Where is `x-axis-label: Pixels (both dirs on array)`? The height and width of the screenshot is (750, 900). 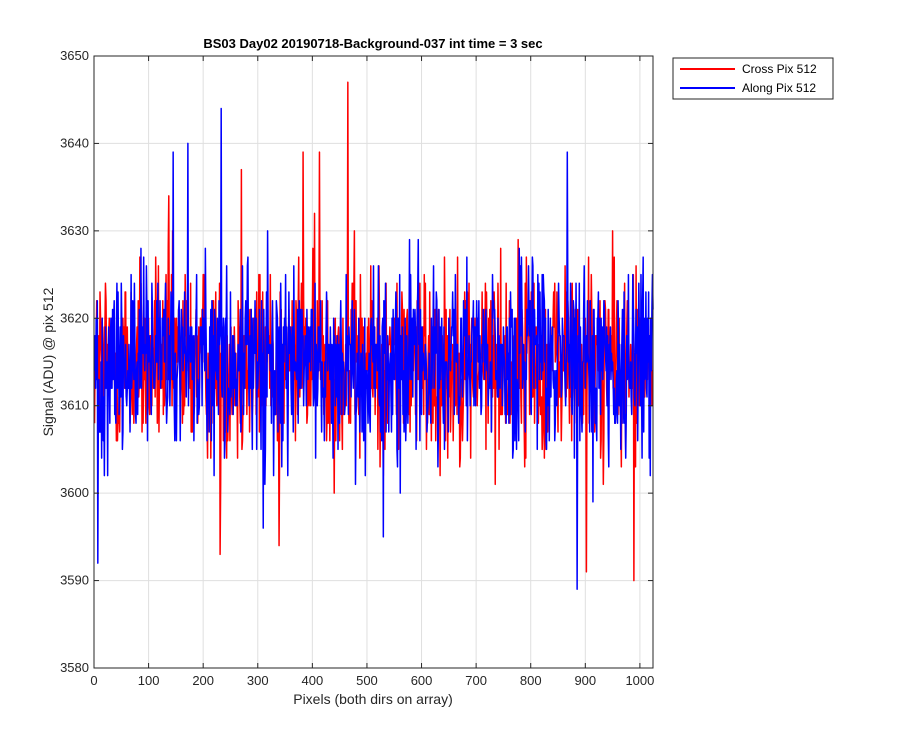
x-axis-label: Pixels (both dirs on array) is located at coordinates (373, 699).